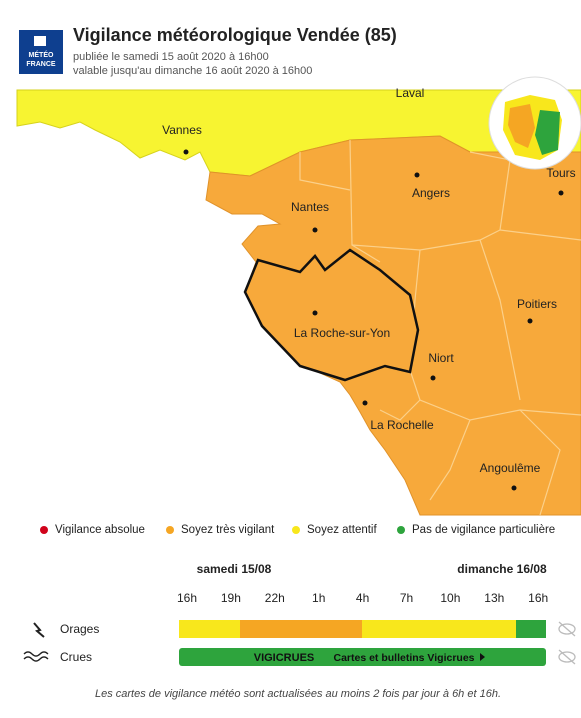 The image size is (581, 718). Describe the element at coordinates (567, 643) in the screenshot. I see `hide-icons` at that location.